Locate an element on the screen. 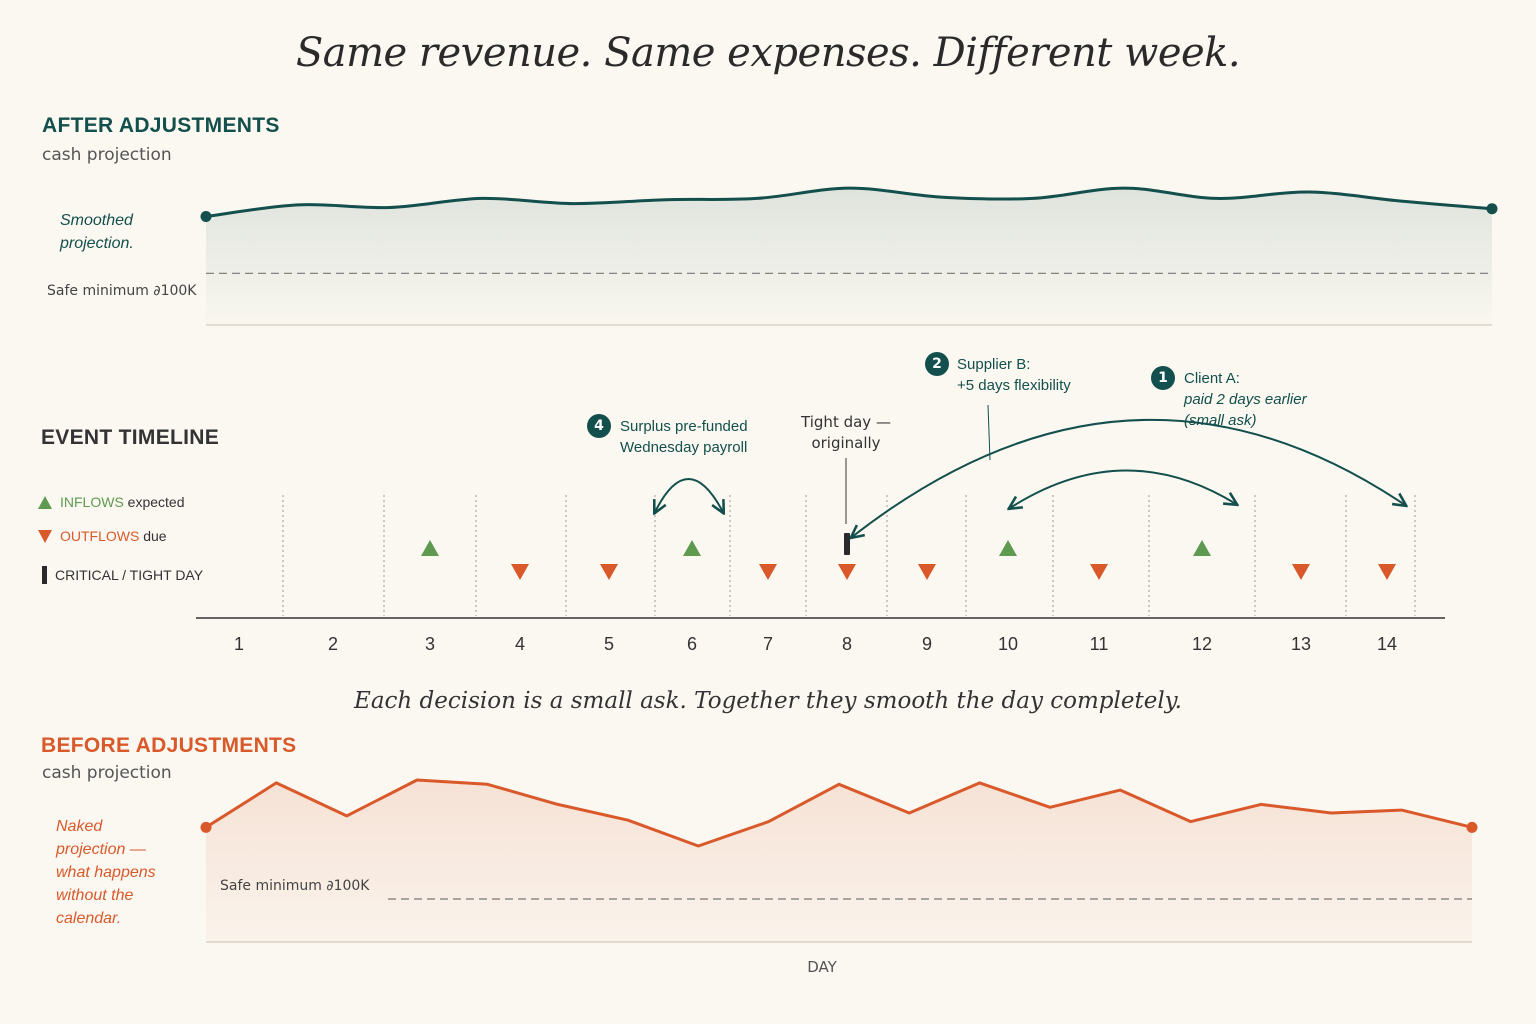 This screenshot has height=1024, width=1536. day-tick-11: 11 is located at coordinates (1099, 644).